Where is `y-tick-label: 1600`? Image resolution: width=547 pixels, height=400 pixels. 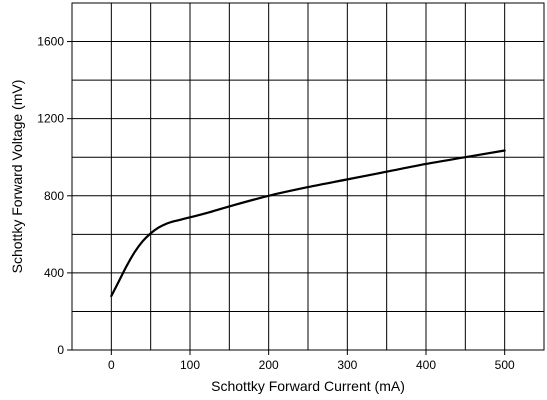
y-tick-label: 1600 is located at coordinates (50, 42).